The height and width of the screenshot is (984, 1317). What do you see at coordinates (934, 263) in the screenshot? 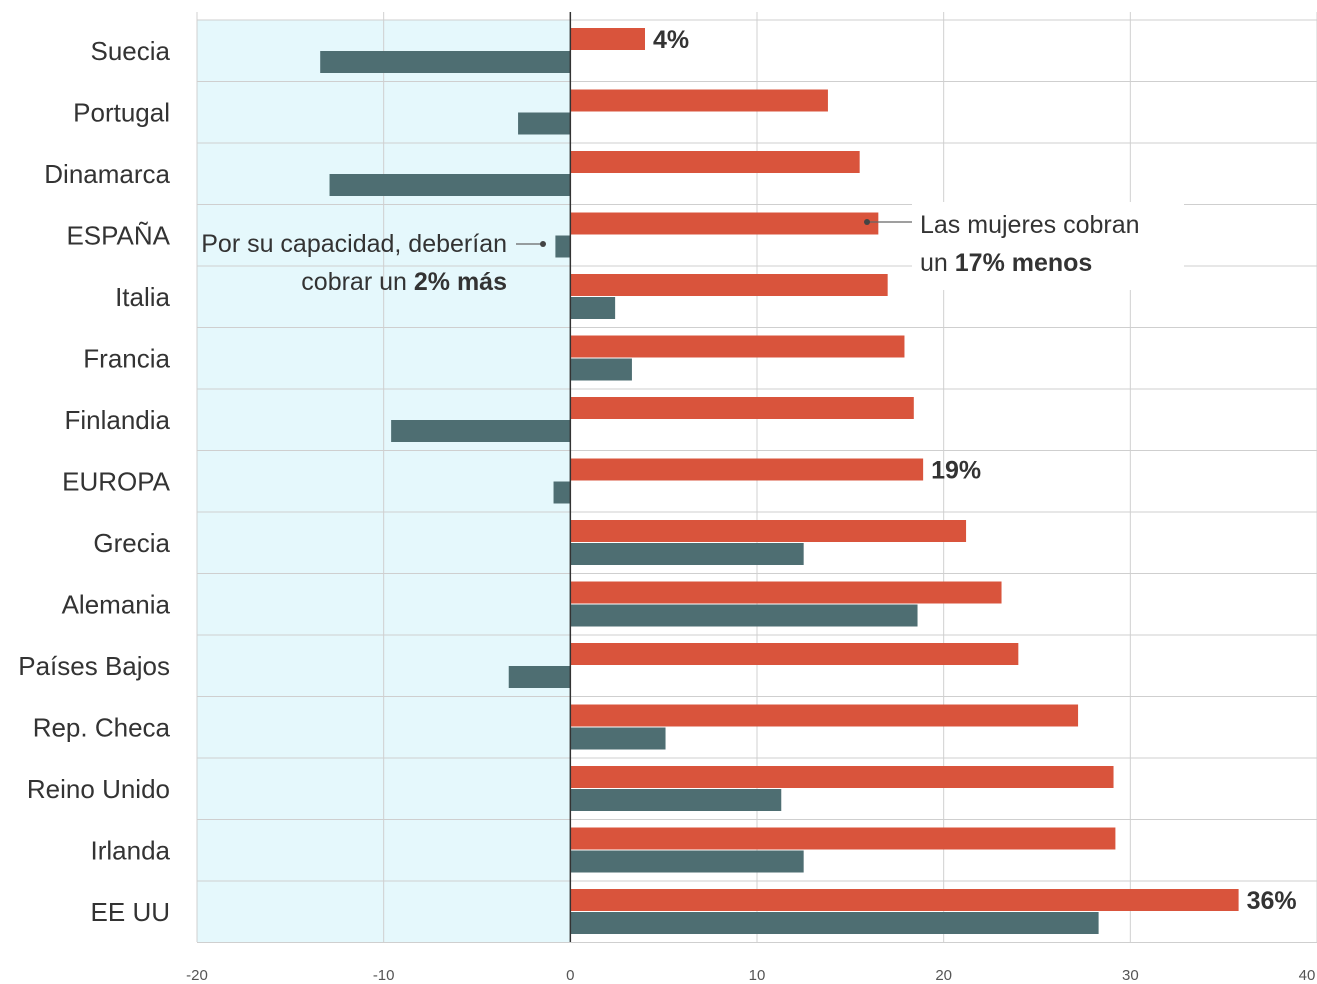
I see `annotation-right-line2-prefix: un` at bounding box center [934, 263].